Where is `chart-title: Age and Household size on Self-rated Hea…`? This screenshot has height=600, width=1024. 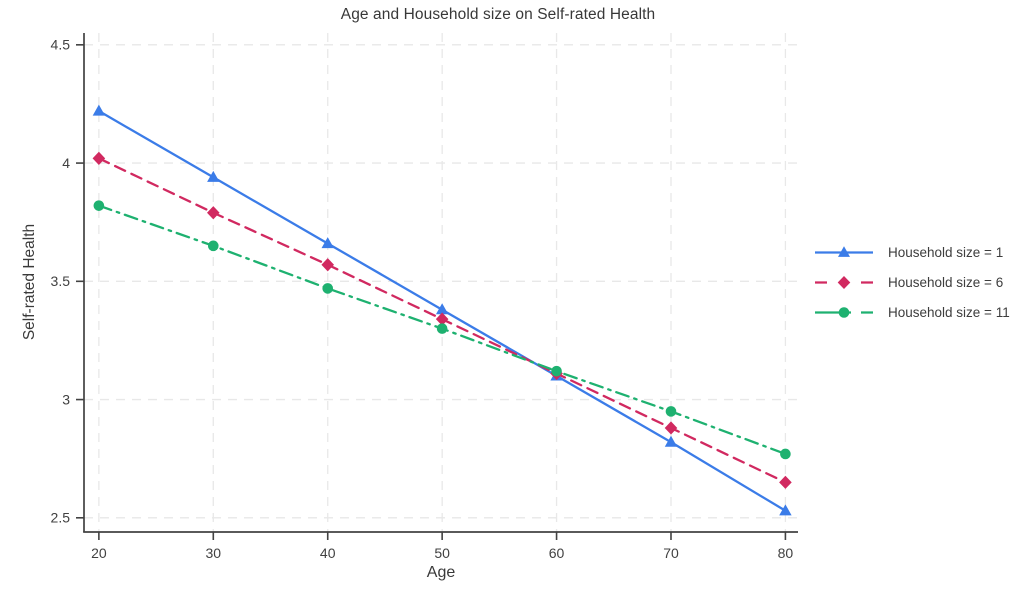 chart-title: Age and Household size on Self-rated Hea… is located at coordinates (498, 14).